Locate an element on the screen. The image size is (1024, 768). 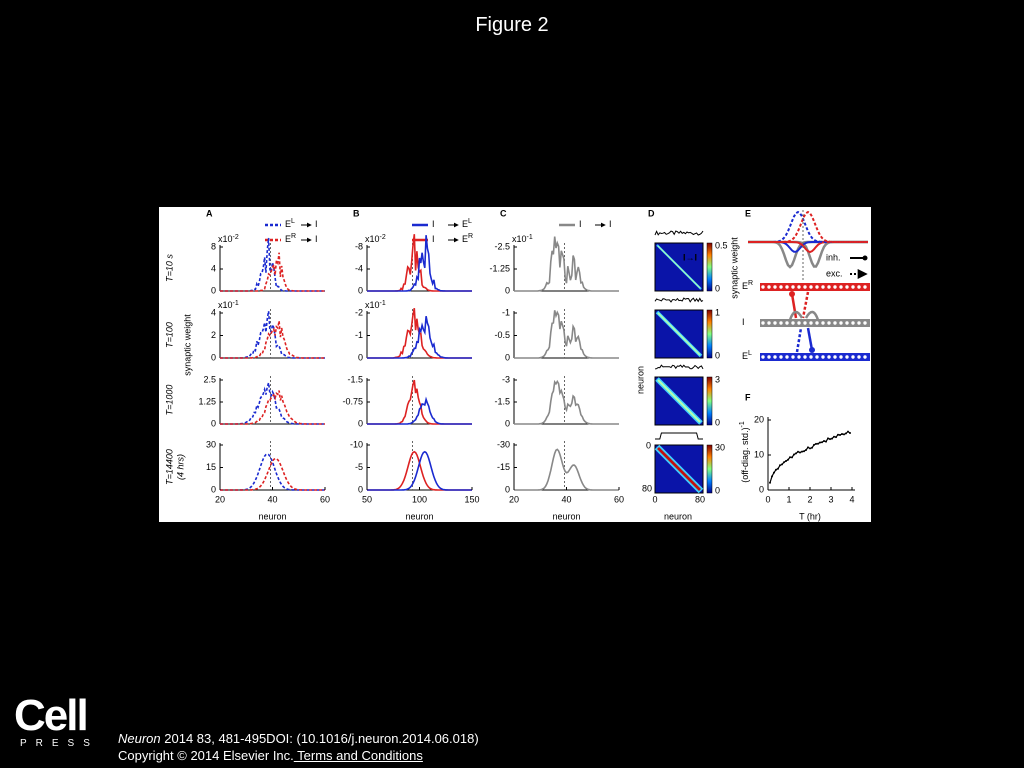
x-tick-label: 150 is located at coordinates (471, 499).